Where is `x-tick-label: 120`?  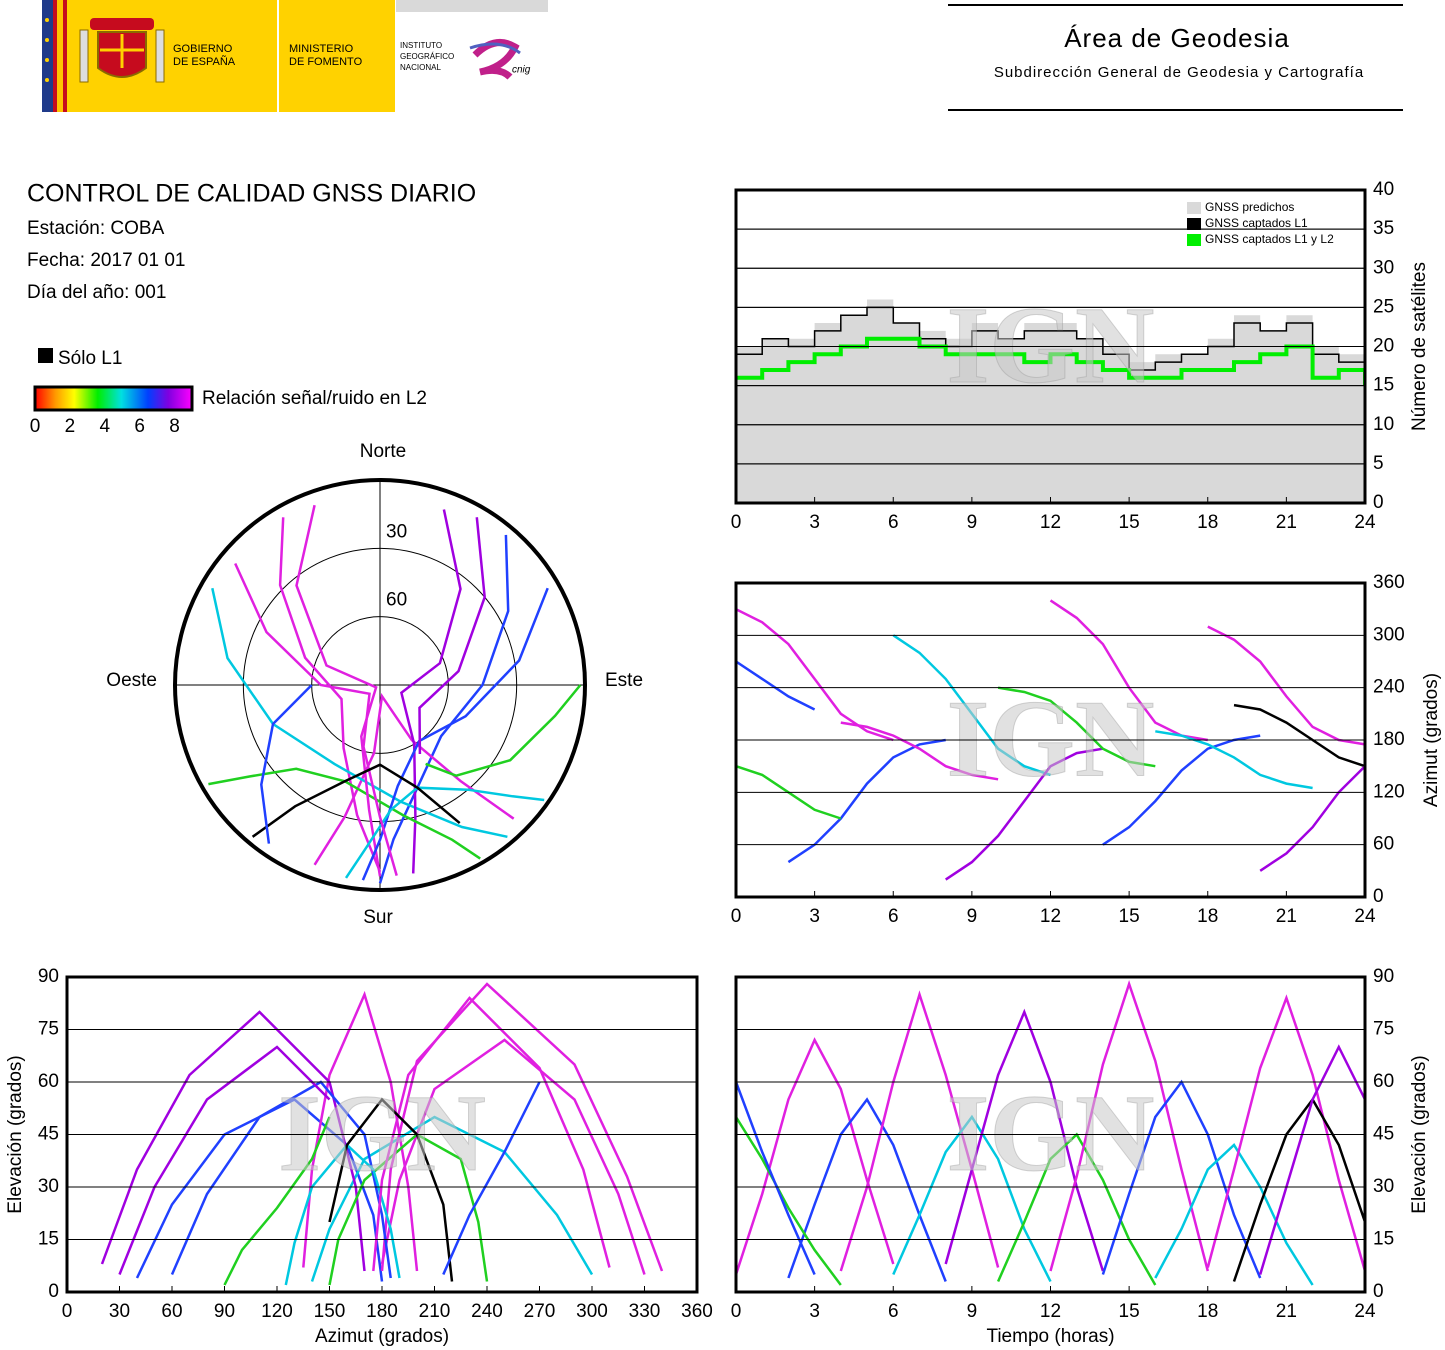 x-tick-label: 120 is located at coordinates (277, 1311).